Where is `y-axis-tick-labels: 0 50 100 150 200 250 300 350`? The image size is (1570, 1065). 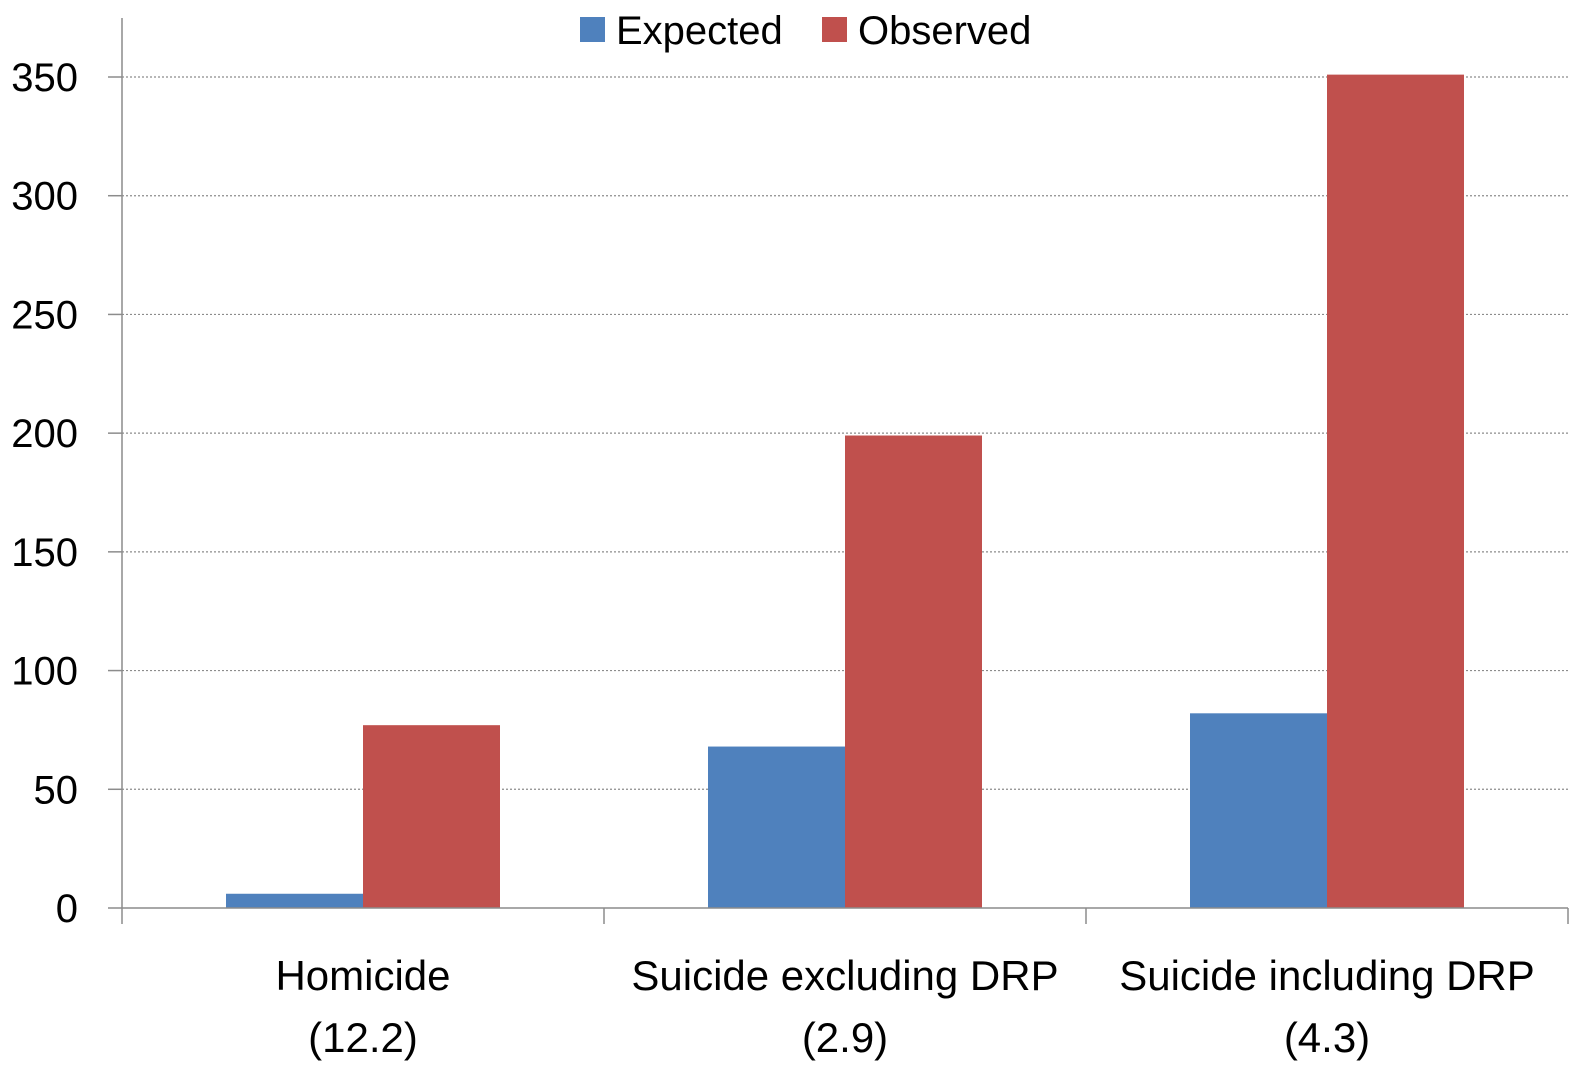 y-axis-tick-labels: 0 50 100 150 200 250 300 350 is located at coordinates (44, 493).